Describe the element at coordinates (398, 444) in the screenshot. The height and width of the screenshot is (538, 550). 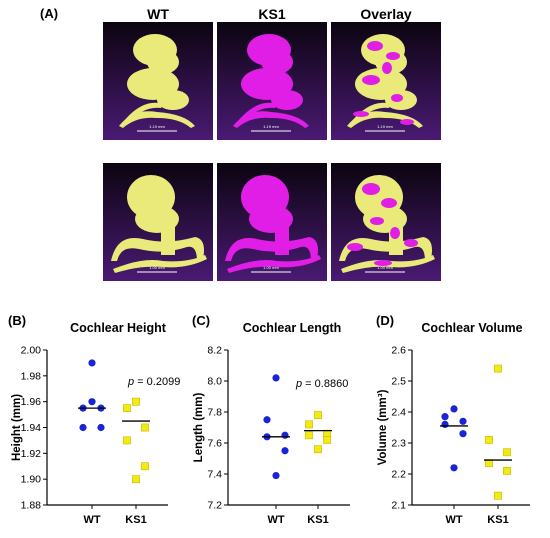
I see `y-tick-label: 2.3` at that location.